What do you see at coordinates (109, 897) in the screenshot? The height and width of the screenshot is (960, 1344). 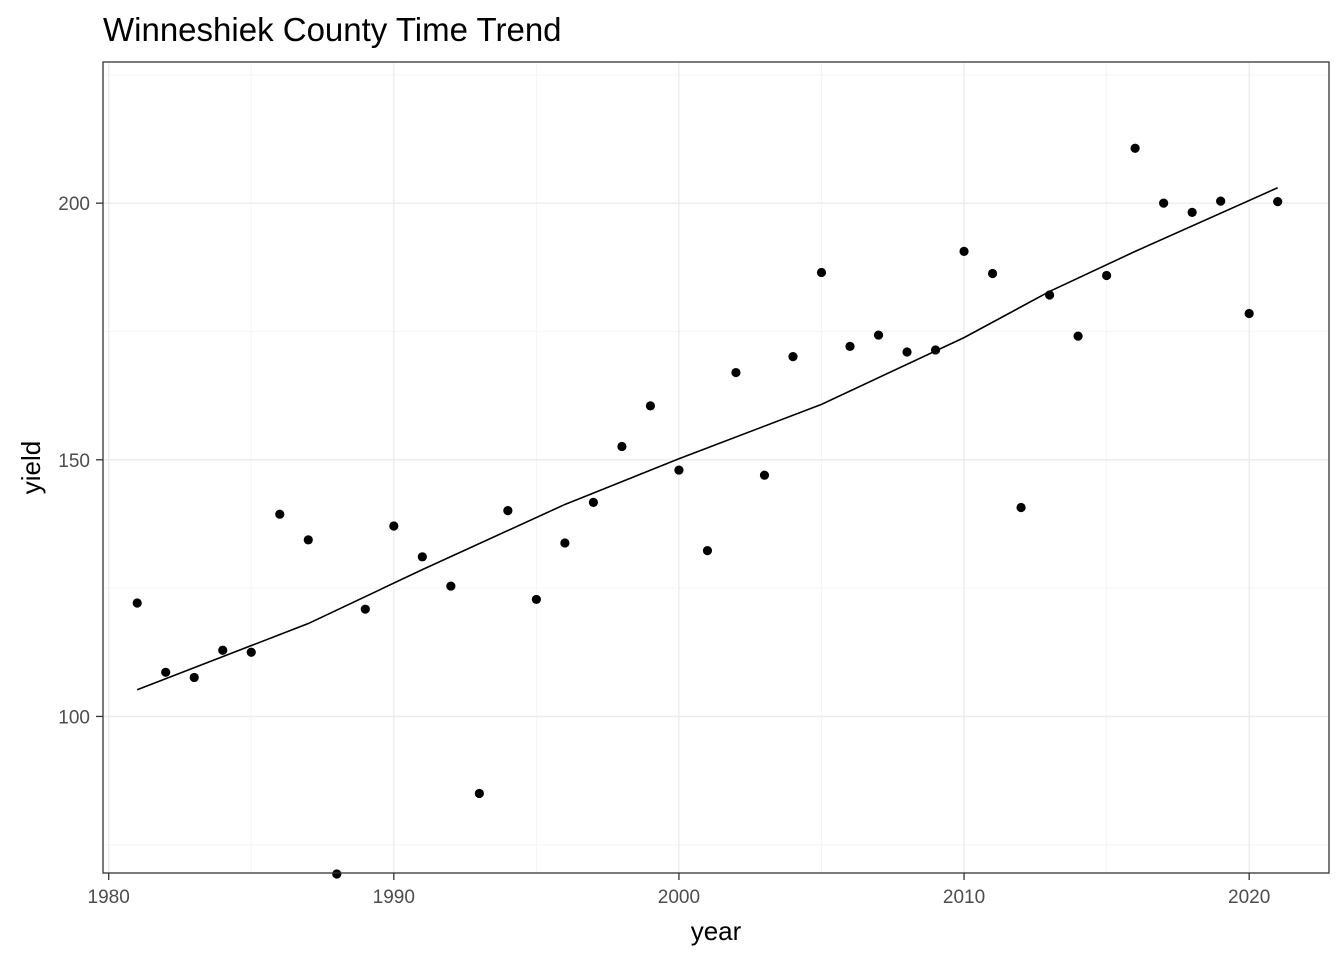 I see `x-tick-label: 1980` at bounding box center [109, 897].